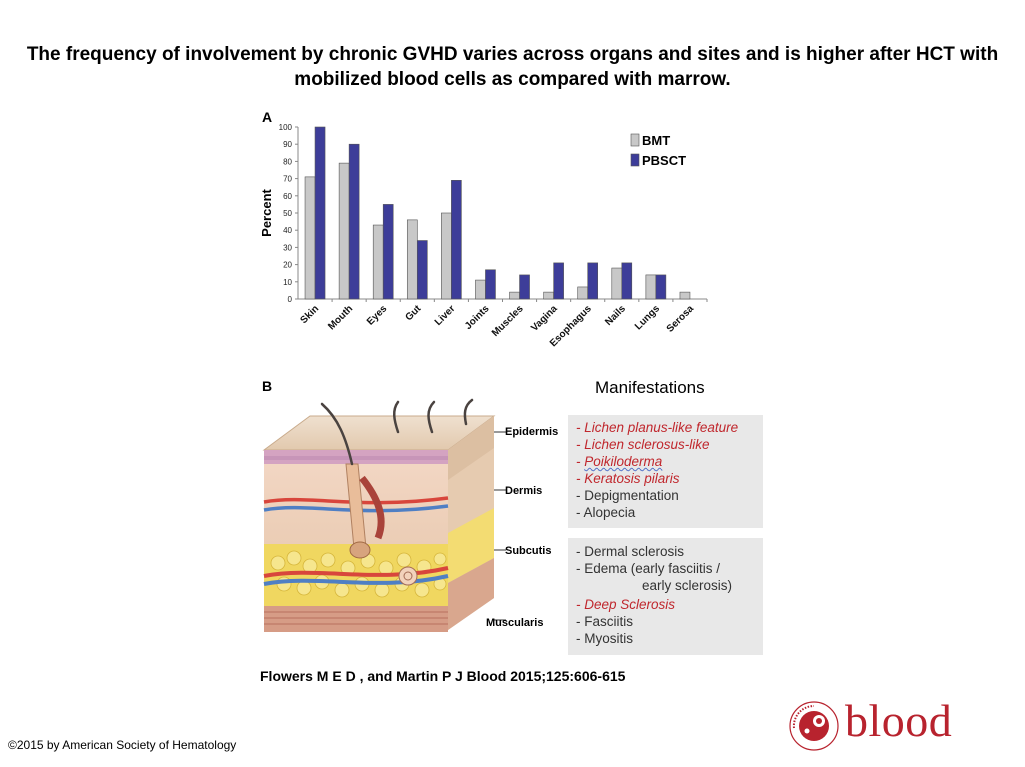 This screenshot has width=1025, height=767. What do you see at coordinates (685, 295) in the screenshot?
I see `bar-bmt-serosa` at bounding box center [685, 295].